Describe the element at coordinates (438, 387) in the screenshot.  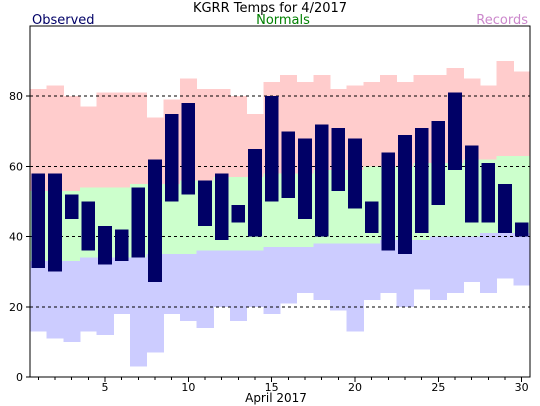
I see `x-tick-label-25: 25` at that location.